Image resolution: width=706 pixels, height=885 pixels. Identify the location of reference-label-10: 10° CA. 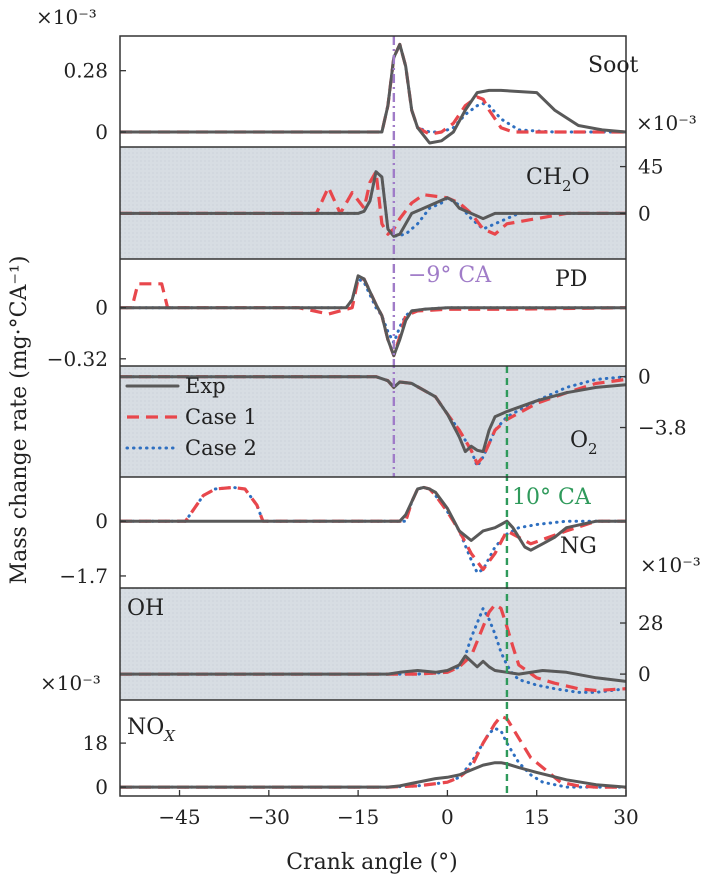
(552, 497).